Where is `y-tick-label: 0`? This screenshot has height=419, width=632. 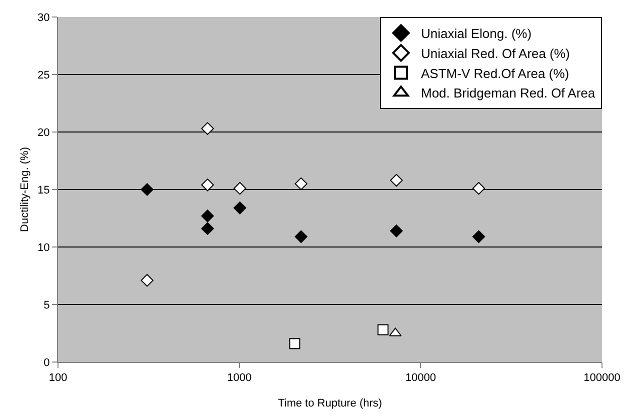 y-tick-label: 0 is located at coordinates (47, 362).